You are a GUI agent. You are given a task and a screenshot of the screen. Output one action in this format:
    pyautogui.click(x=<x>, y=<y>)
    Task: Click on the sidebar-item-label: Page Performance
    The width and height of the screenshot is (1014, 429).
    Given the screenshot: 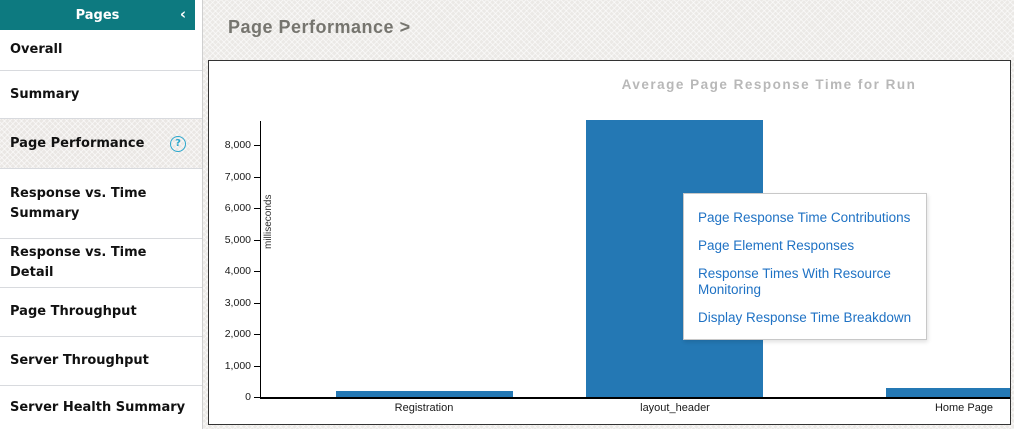 What is the action you would take?
    pyautogui.click(x=77, y=143)
    